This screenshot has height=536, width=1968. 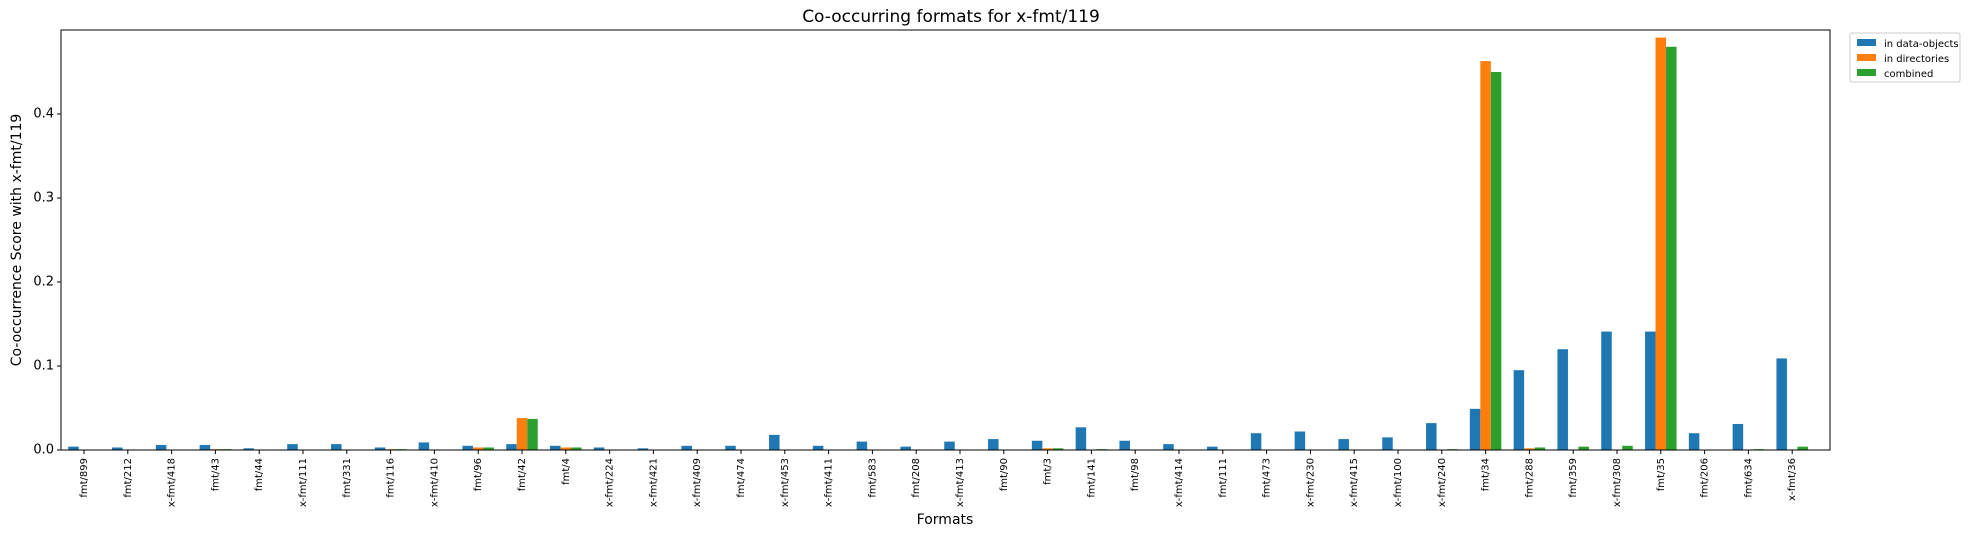 I want to click on x-tick-label: x-fmt/418, so click(x=172, y=482).